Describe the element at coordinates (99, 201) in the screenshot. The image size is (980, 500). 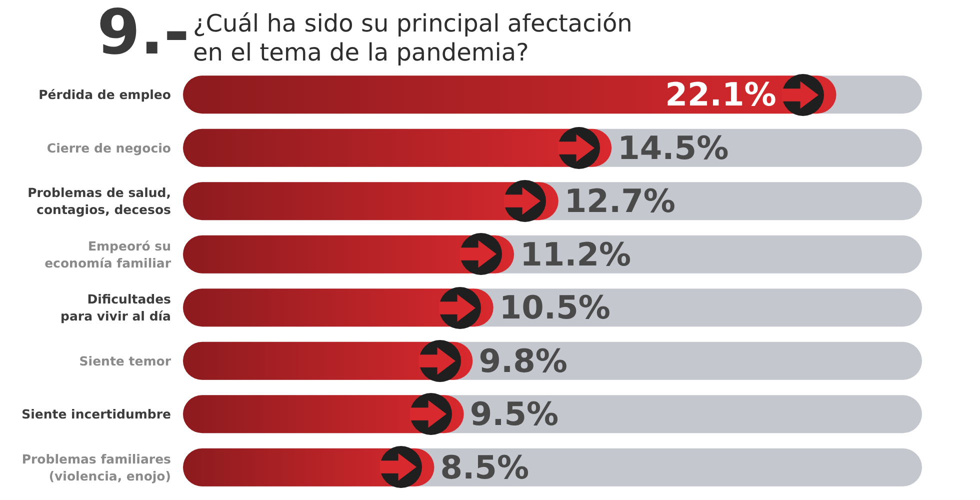
I see `y-tick-label: Problemas de salud, contagios, decesos` at that location.